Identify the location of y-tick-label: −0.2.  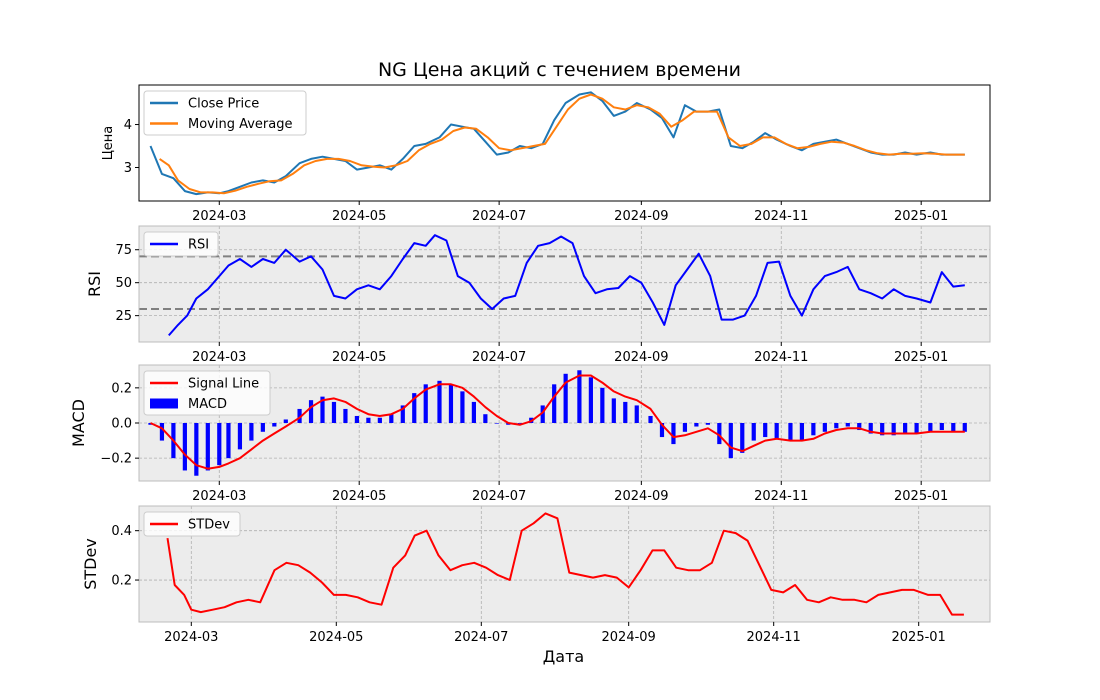
(116, 459).